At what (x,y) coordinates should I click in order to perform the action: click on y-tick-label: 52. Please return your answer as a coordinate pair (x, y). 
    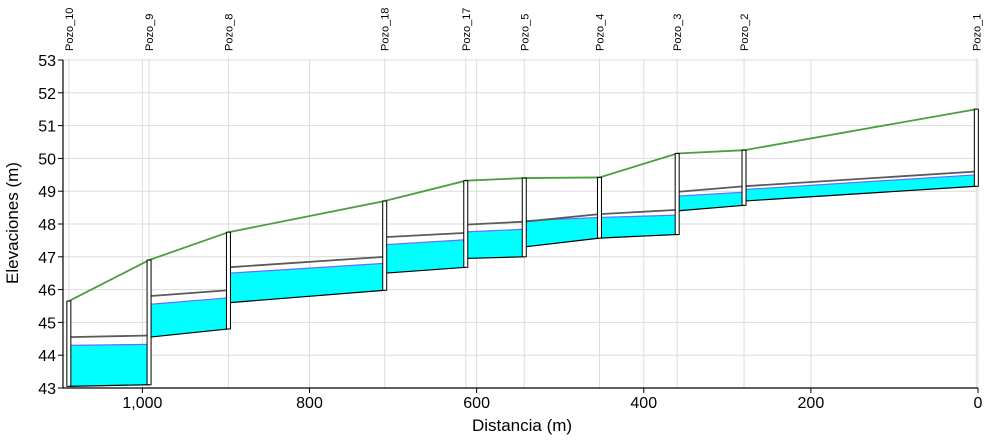
    Looking at the image, I should click on (47, 94).